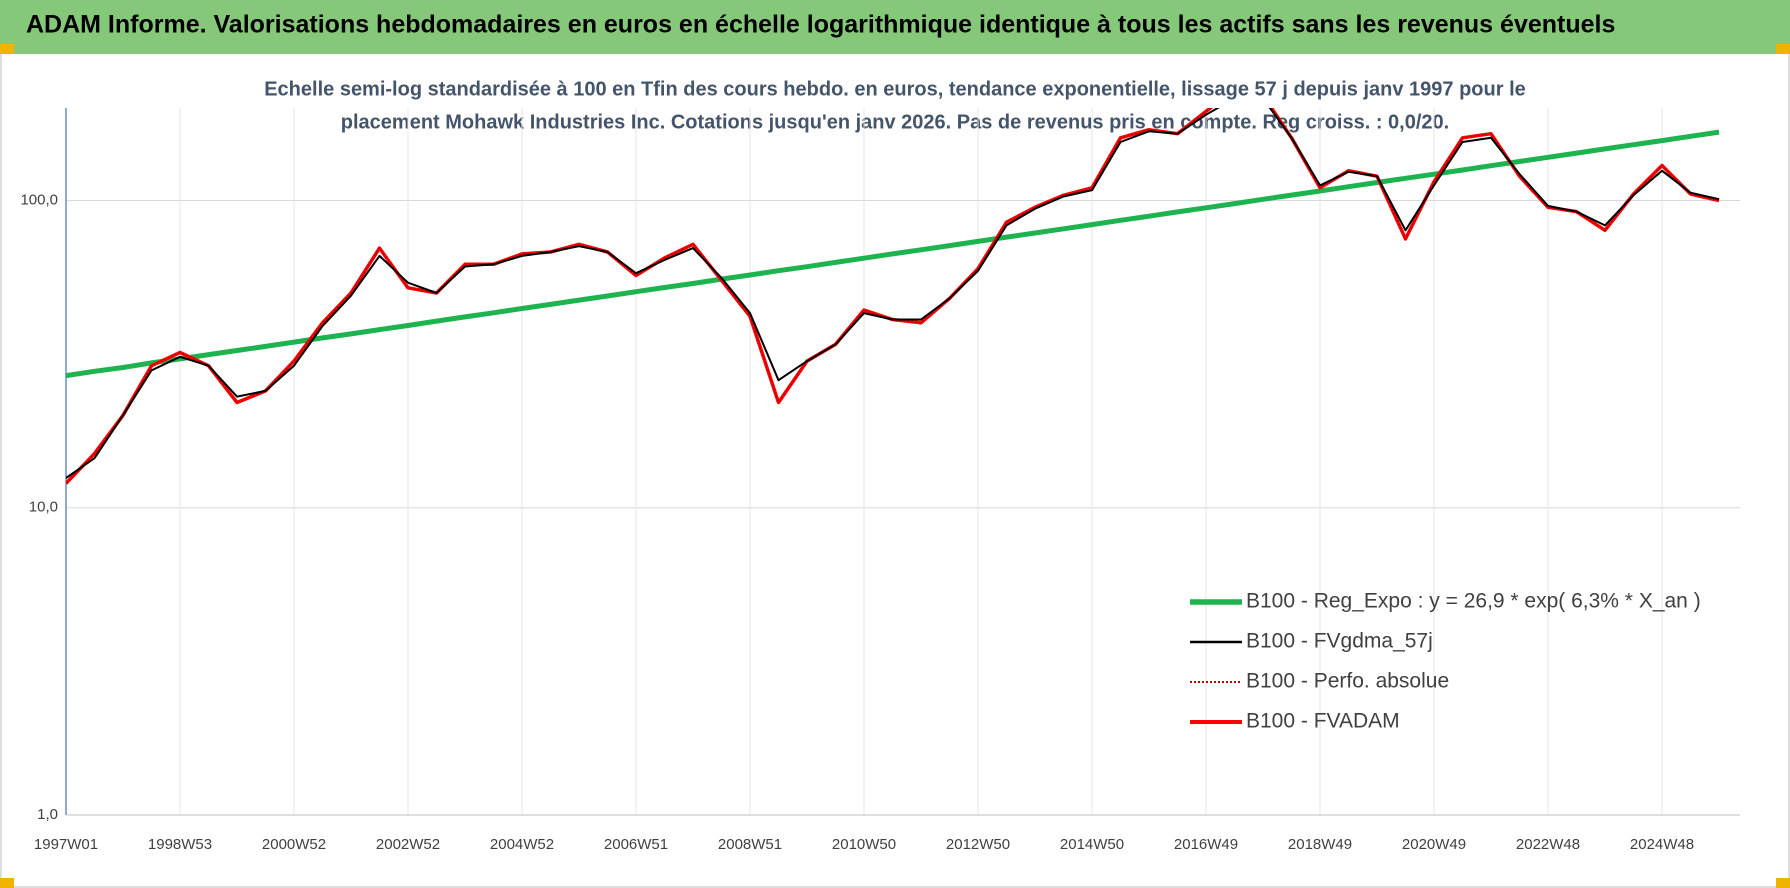 This screenshot has width=1790, height=888. Describe the element at coordinates (1206, 844) in the screenshot. I see `x-tick-label: 2016W49` at that location.